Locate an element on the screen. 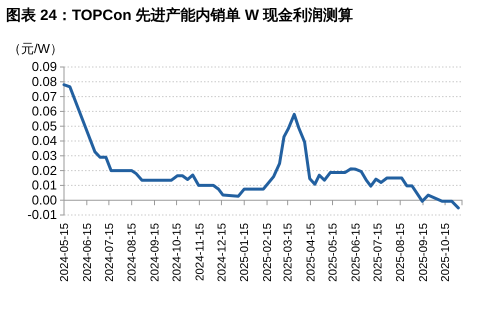 The width and height of the screenshot is (487, 325). x-tick-label: 2025-03-15 is located at coordinates (288, 252).